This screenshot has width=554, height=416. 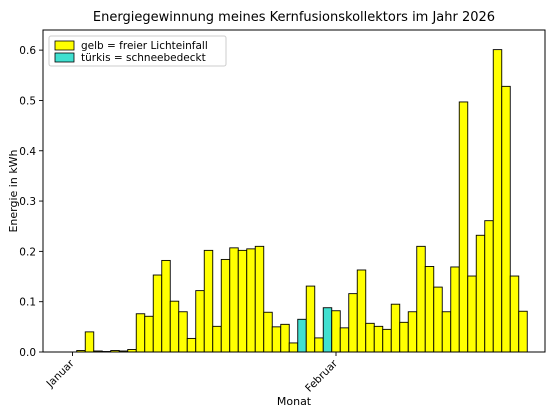 I want to click on y-tick-label-1: 0.1, so click(x=27, y=303).